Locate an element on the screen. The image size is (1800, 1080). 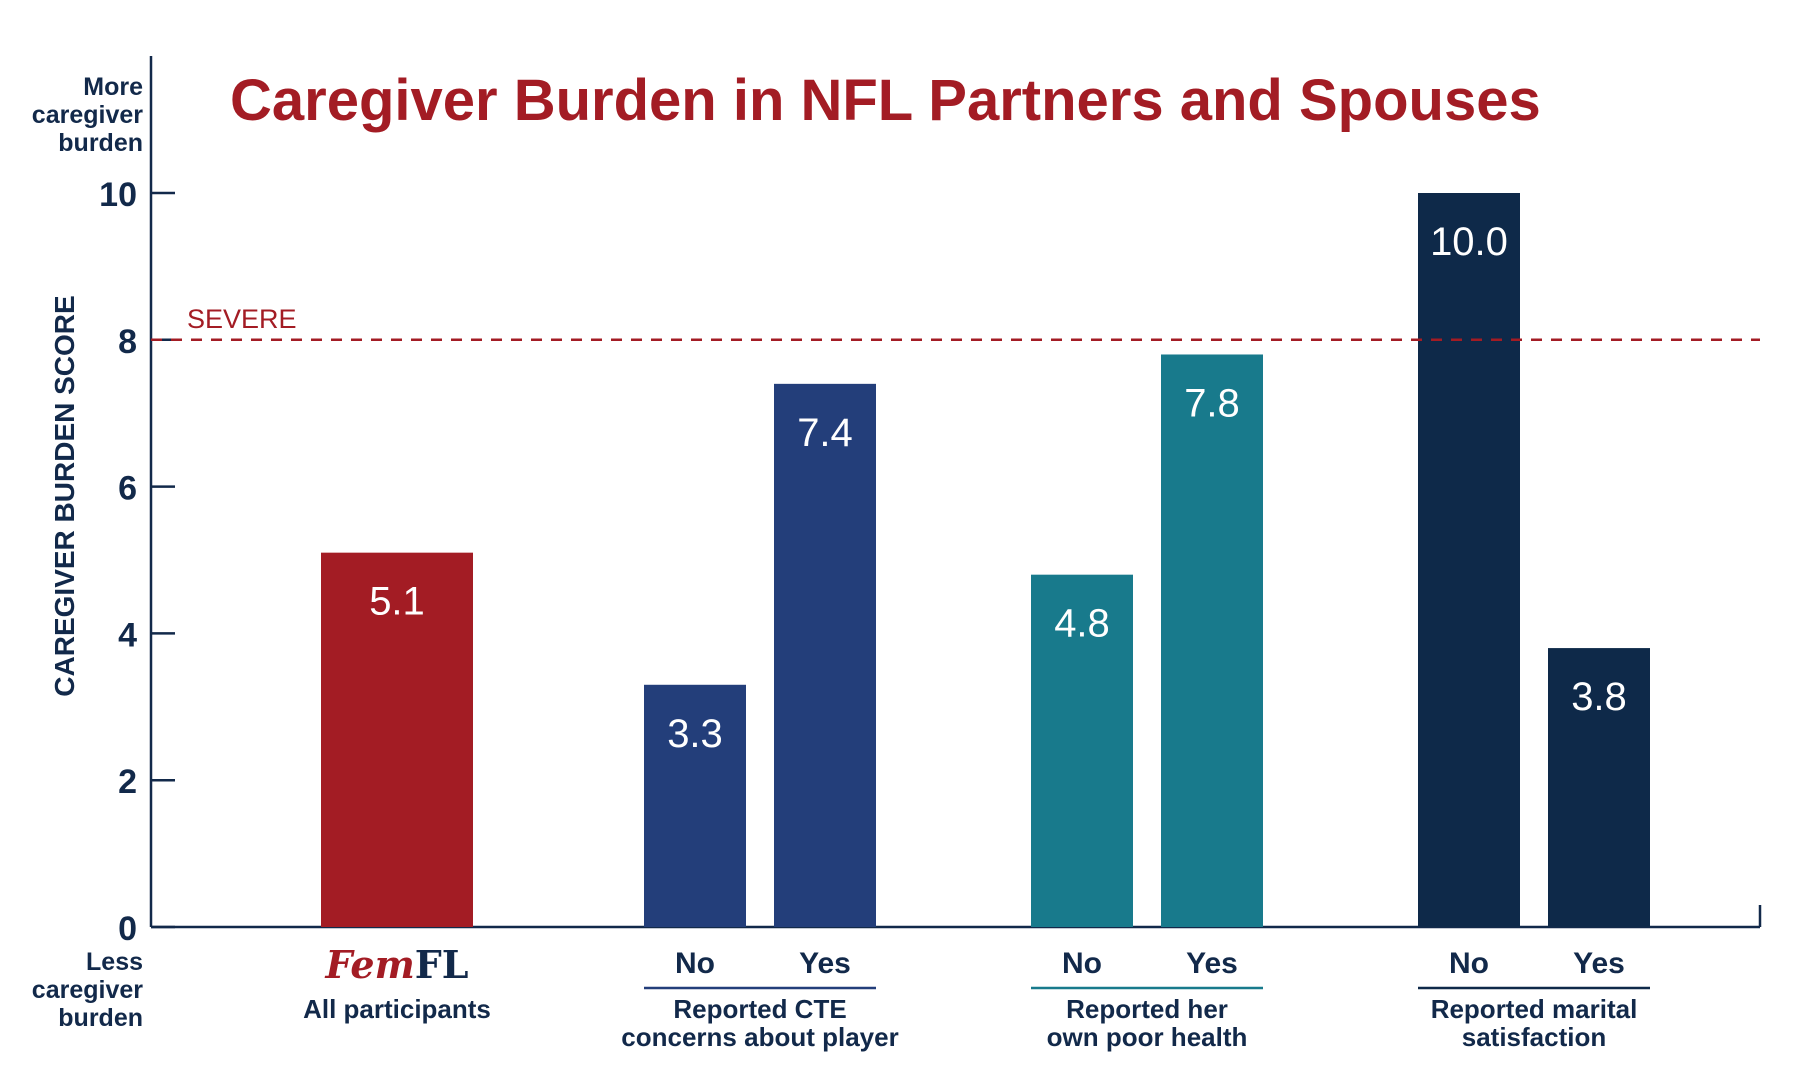
y-tick-label: 8 is located at coordinates (127, 342).